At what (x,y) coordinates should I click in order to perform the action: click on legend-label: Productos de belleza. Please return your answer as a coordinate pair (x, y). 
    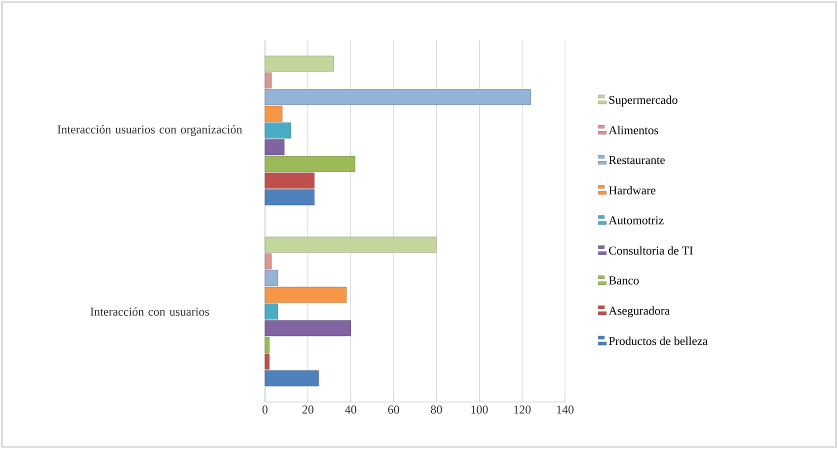
    Looking at the image, I should click on (658, 341).